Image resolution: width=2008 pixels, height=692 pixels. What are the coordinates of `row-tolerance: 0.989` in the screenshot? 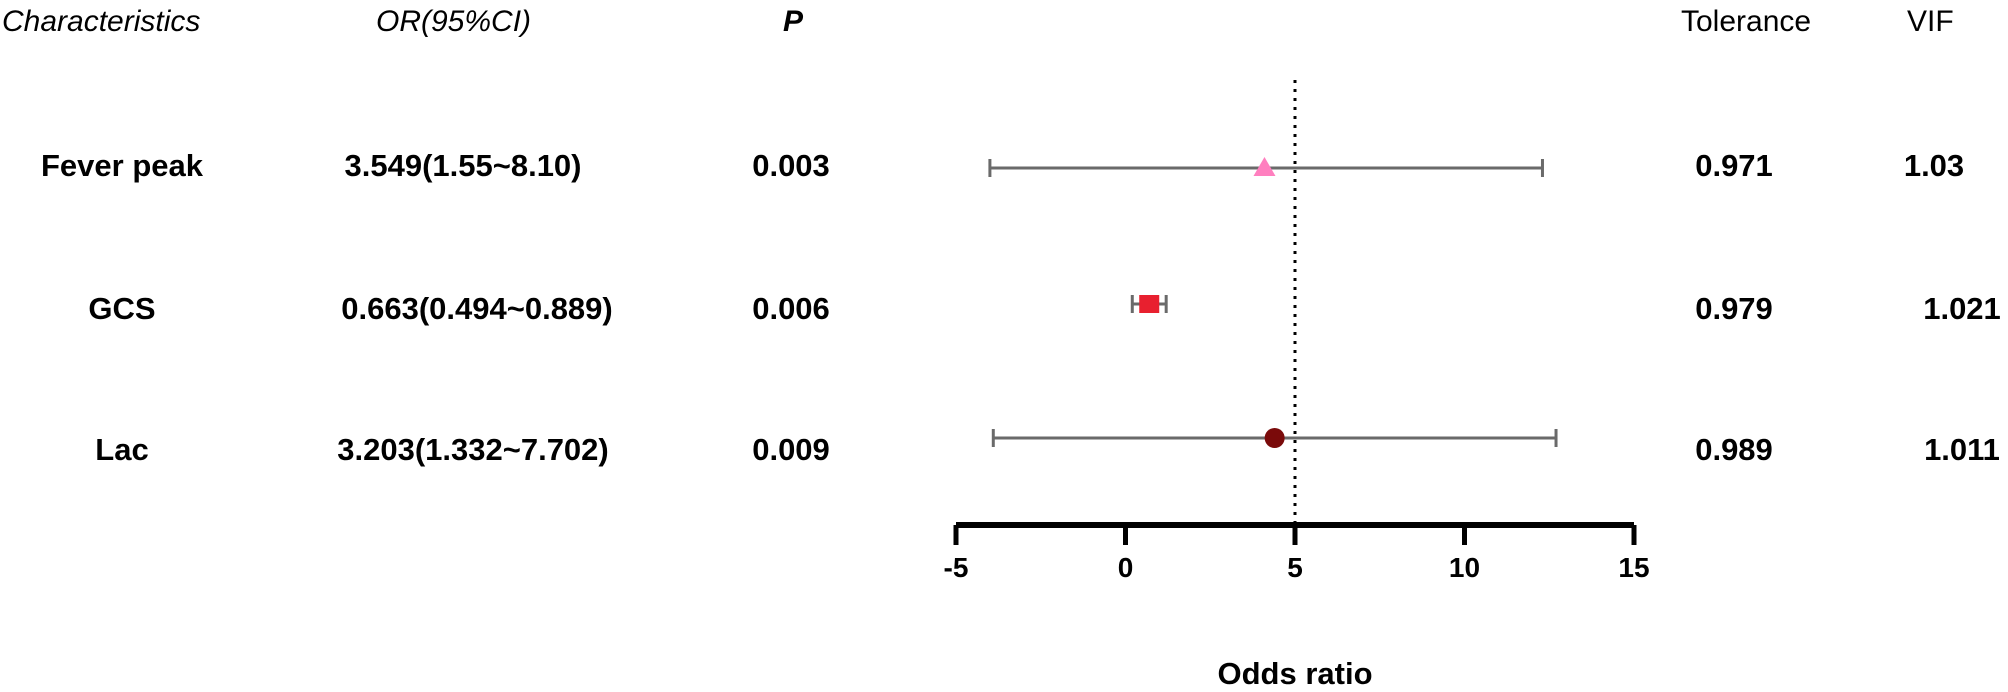 It's located at (1734, 449).